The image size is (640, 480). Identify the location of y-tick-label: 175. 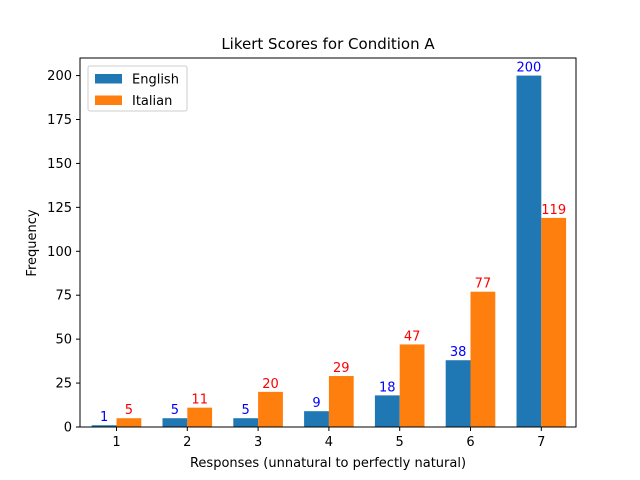
(59, 120).